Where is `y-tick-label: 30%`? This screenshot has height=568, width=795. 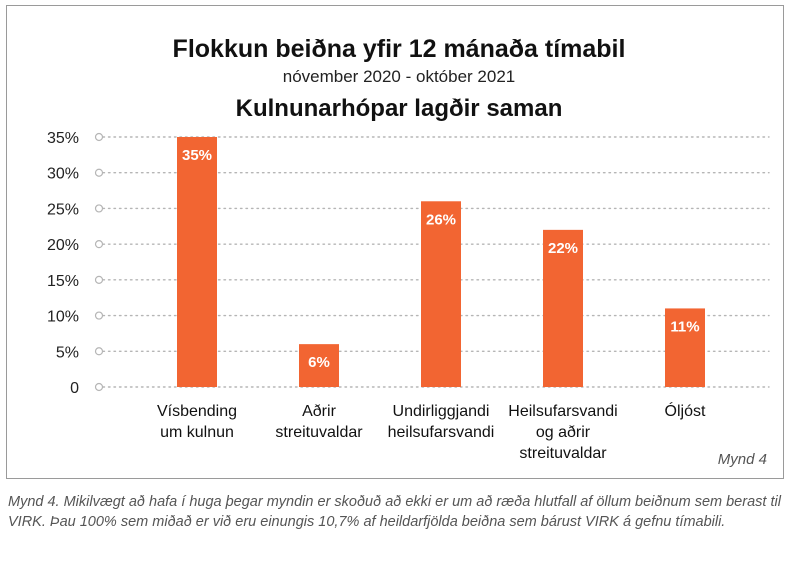 y-tick-label: 30% is located at coordinates (63, 174).